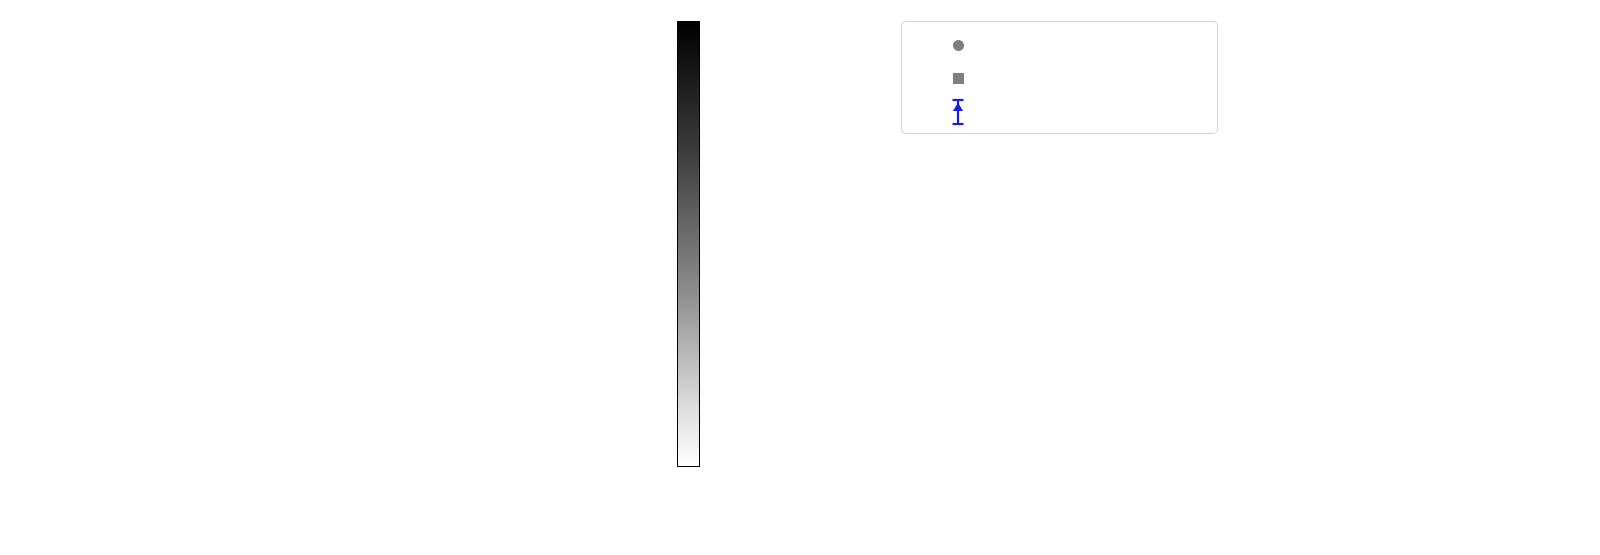  Describe the element at coordinates (1059, 111) in the screenshot. I see `legend-item-this-study` at that location.